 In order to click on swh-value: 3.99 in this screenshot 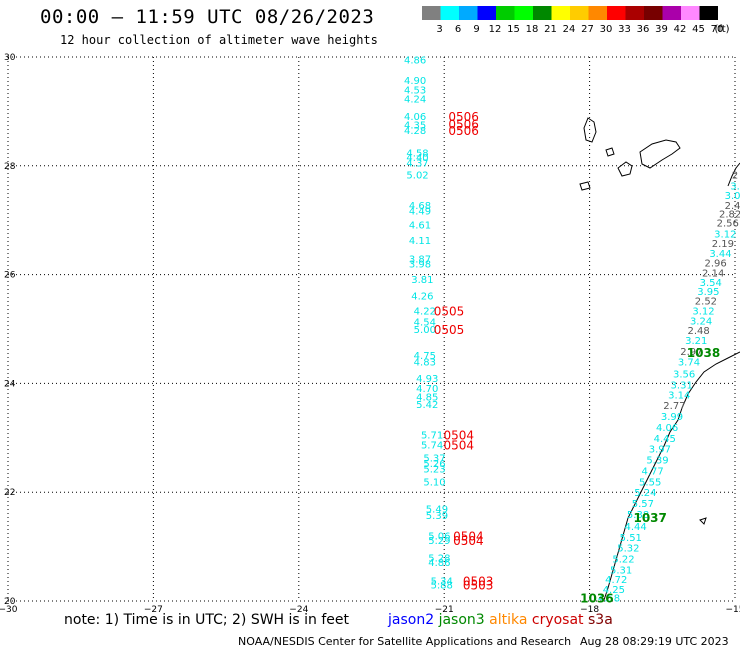, I will do `click(672, 417)`.